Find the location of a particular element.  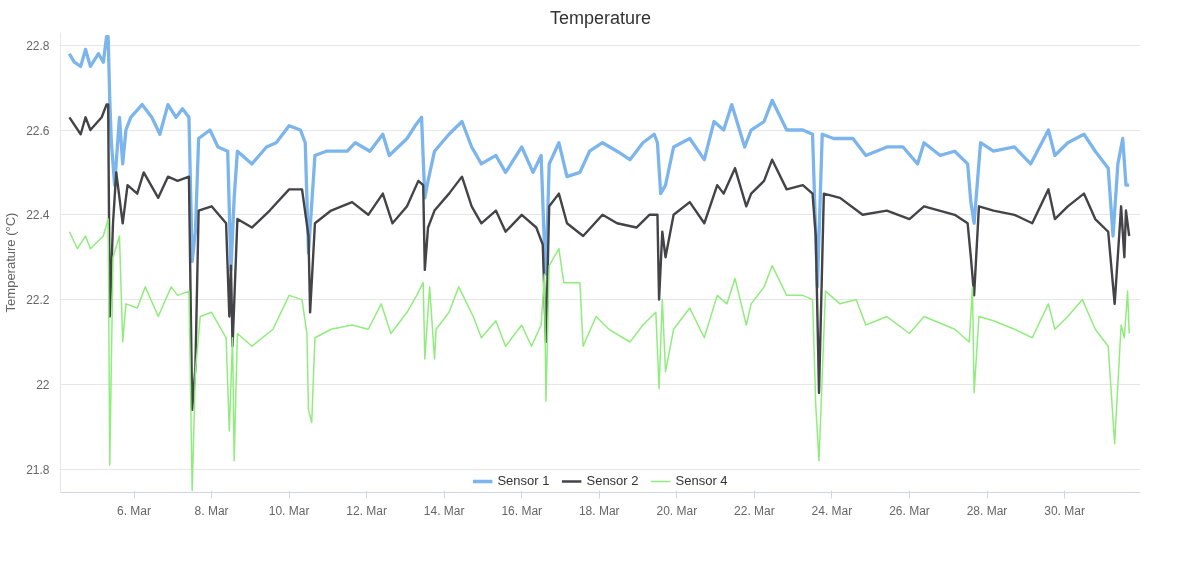

x-tick-label: 18. Mar is located at coordinates (599, 510).